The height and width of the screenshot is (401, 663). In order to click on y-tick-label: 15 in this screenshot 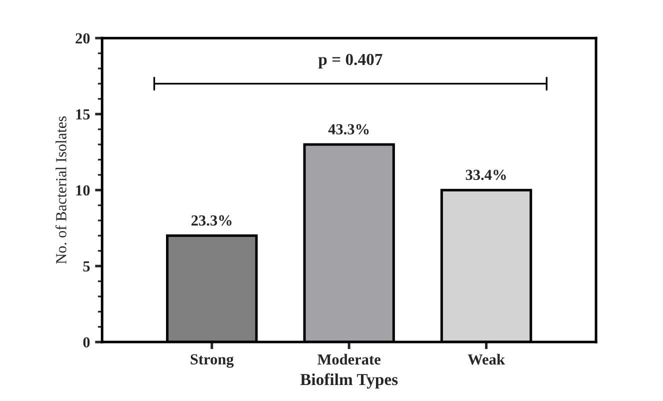, I will do `click(83, 114)`.